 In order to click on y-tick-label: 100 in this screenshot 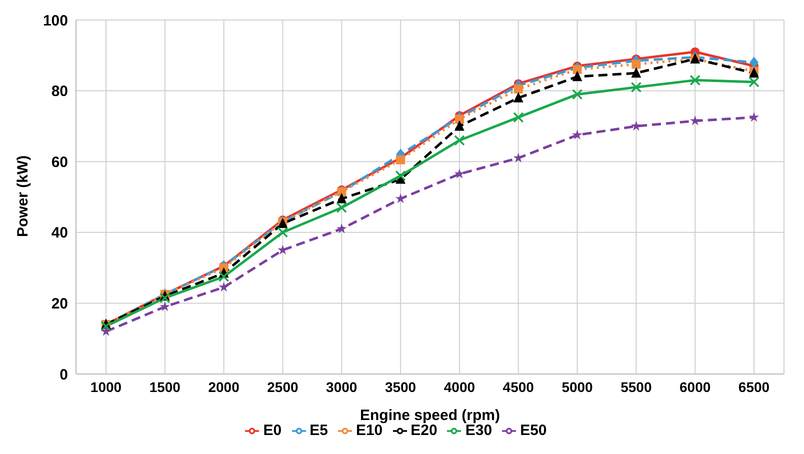, I will do `click(55, 21)`.